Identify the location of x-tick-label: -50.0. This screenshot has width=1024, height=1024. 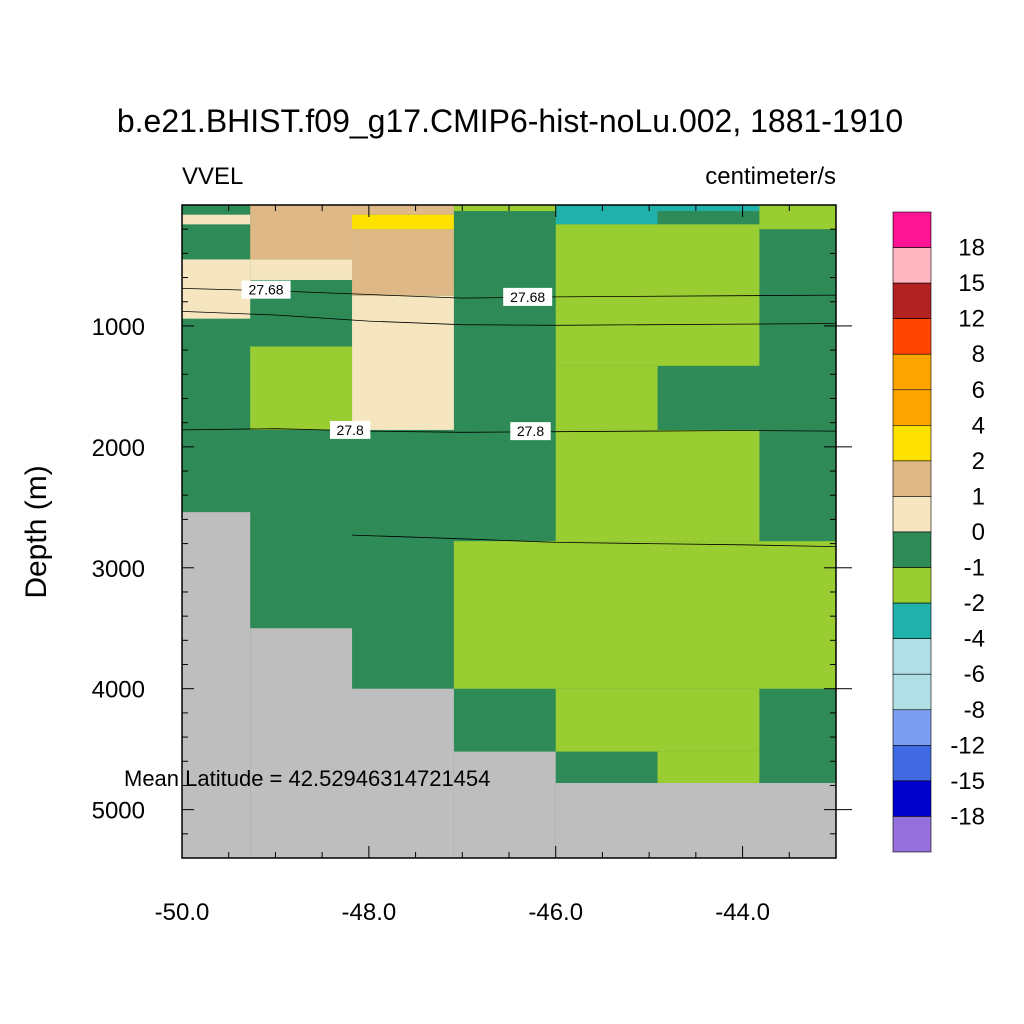
(182, 912).